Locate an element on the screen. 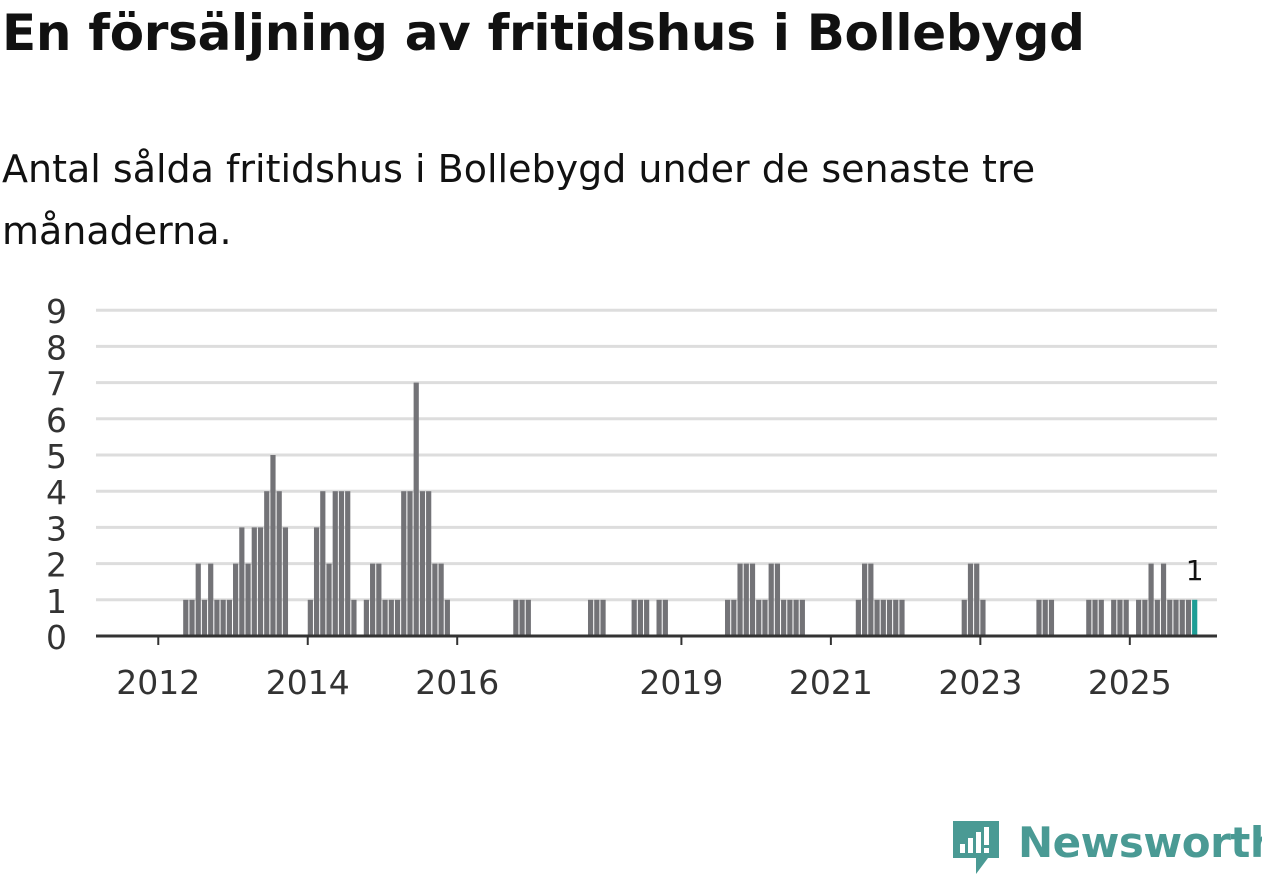 Image resolution: width=1262 pixels, height=882 pixels. x-tick-label: 2016 is located at coordinates (457, 682).